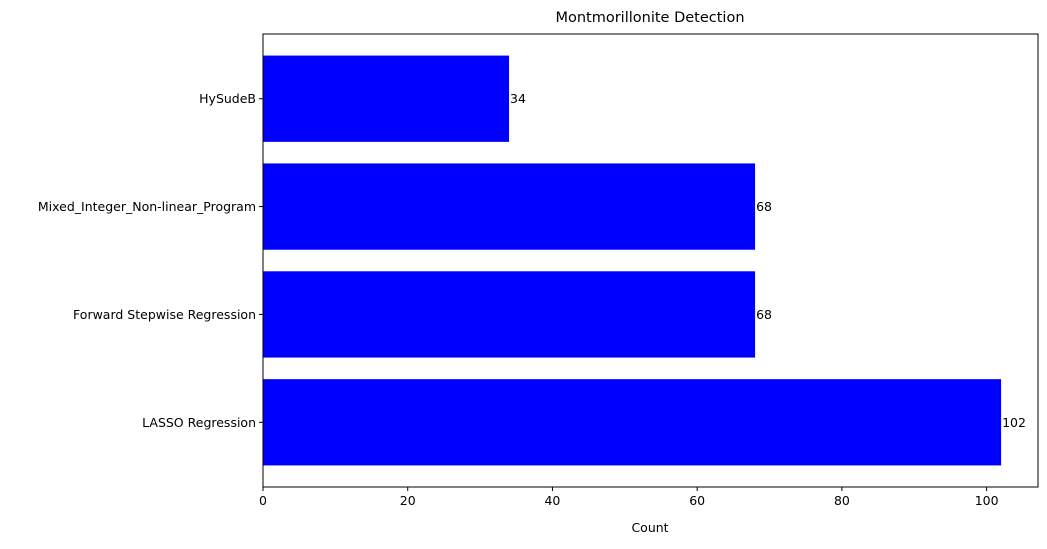 Image resolution: width=1047 pixels, height=549 pixels. What do you see at coordinates (987, 500) in the screenshot?
I see `x-tick-label-100: 100` at bounding box center [987, 500].